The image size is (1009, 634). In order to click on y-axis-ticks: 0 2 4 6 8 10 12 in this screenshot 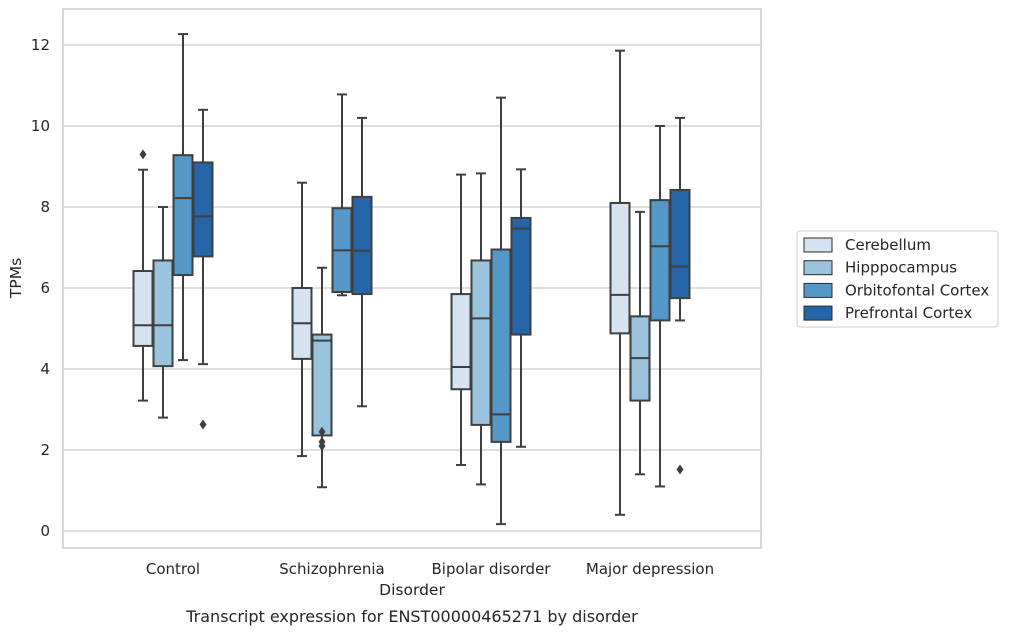, I will do `click(40, 288)`.